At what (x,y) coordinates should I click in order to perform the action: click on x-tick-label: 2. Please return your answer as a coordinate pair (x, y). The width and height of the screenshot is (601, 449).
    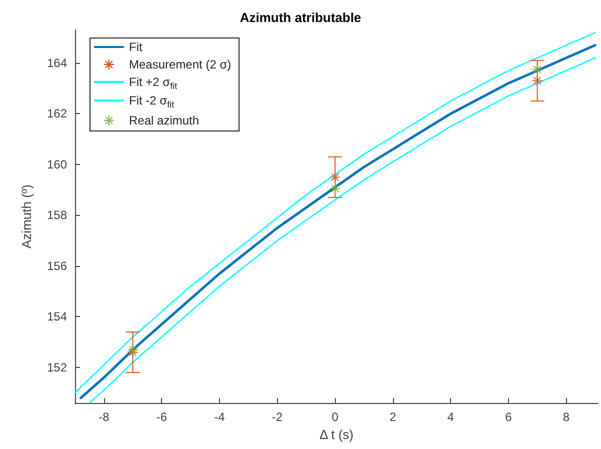
    Looking at the image, I should click on (393, 417).